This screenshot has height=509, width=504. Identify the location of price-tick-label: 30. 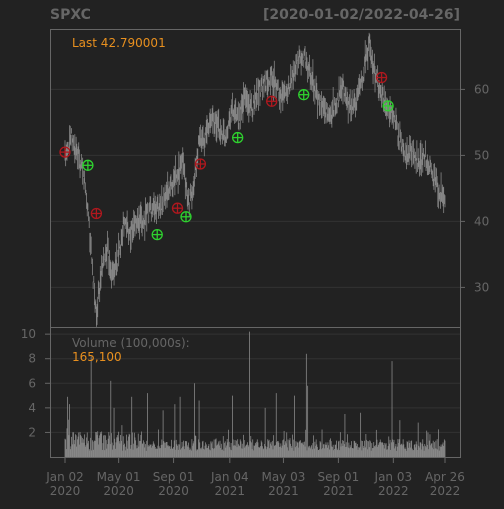
(481, 287).